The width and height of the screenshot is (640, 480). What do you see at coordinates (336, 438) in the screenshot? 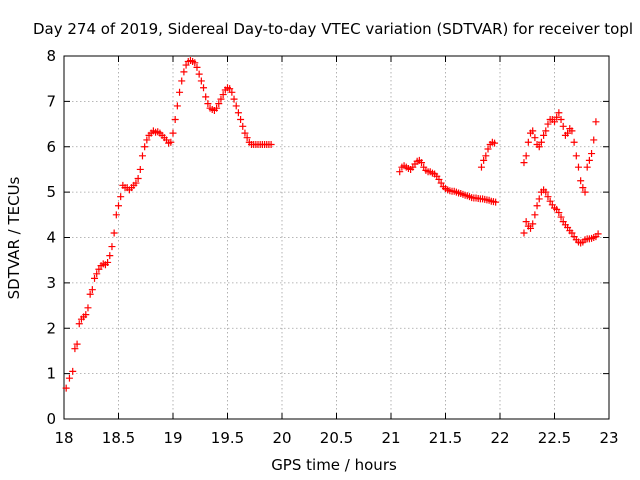
I see `x-tick-label: 20.5` at bounding box center [336, 438].